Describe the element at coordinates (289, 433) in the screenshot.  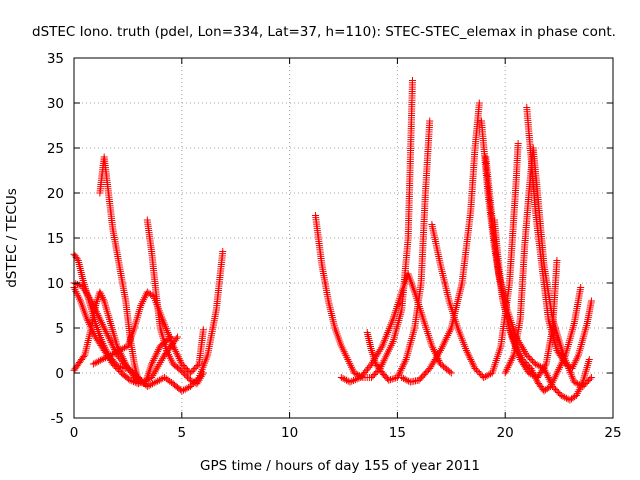
I see `x-tick-label: 10` at that location.